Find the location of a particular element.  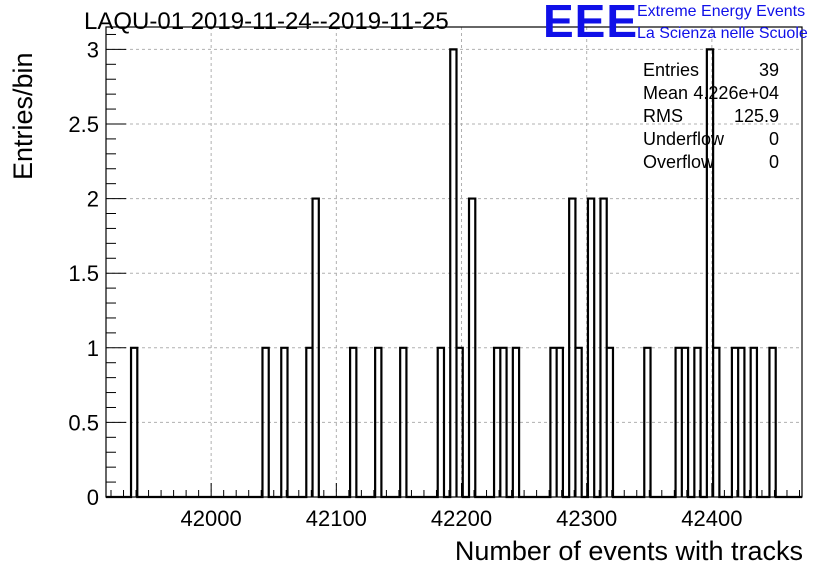

y-tick-label: 0.5 is located at coordinates (83, 422).